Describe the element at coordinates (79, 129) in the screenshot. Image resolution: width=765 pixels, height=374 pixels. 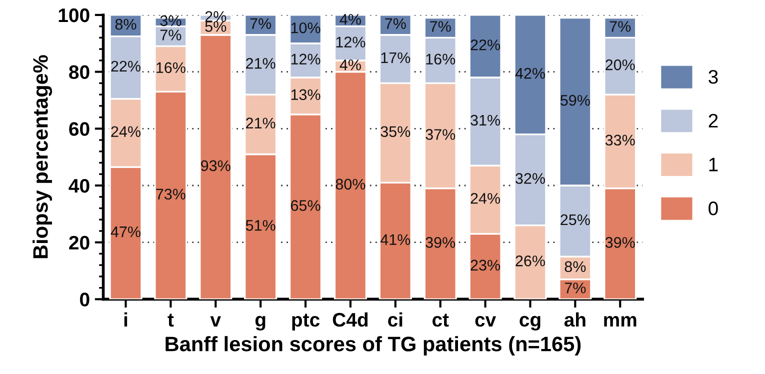
I see `y-tick-label: 60` at that location.